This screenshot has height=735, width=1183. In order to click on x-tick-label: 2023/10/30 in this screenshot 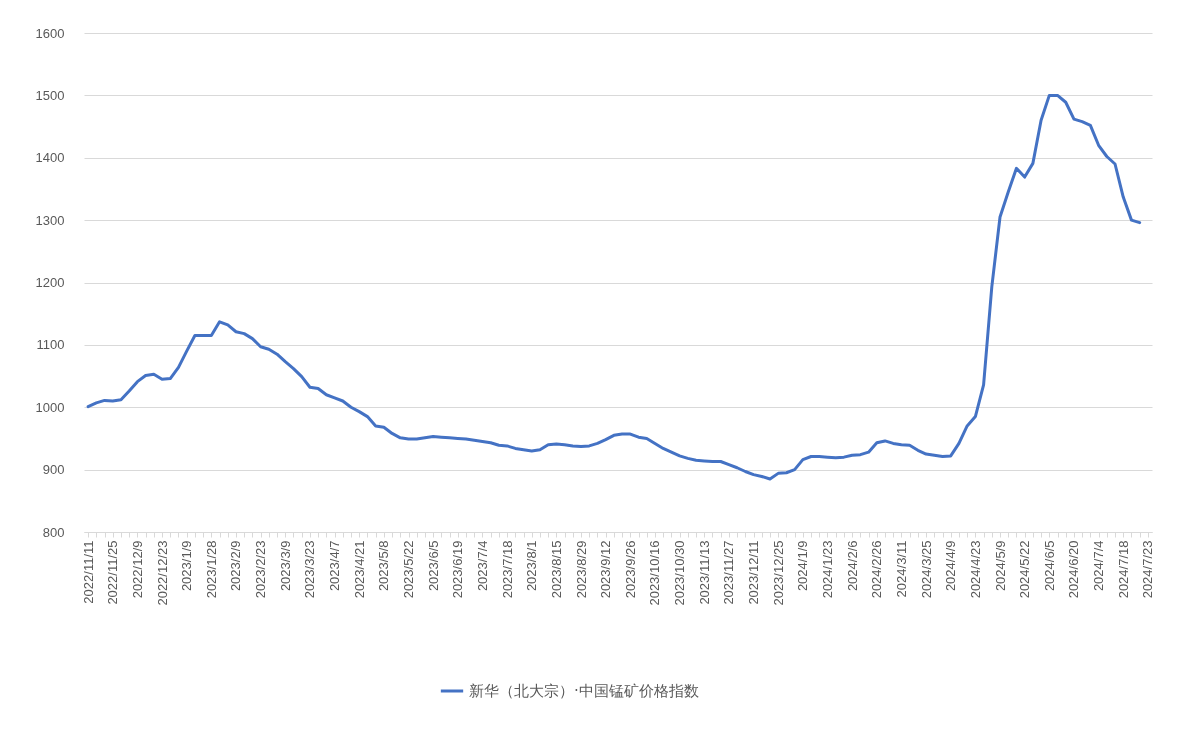, I will do `click(680, 573)`.